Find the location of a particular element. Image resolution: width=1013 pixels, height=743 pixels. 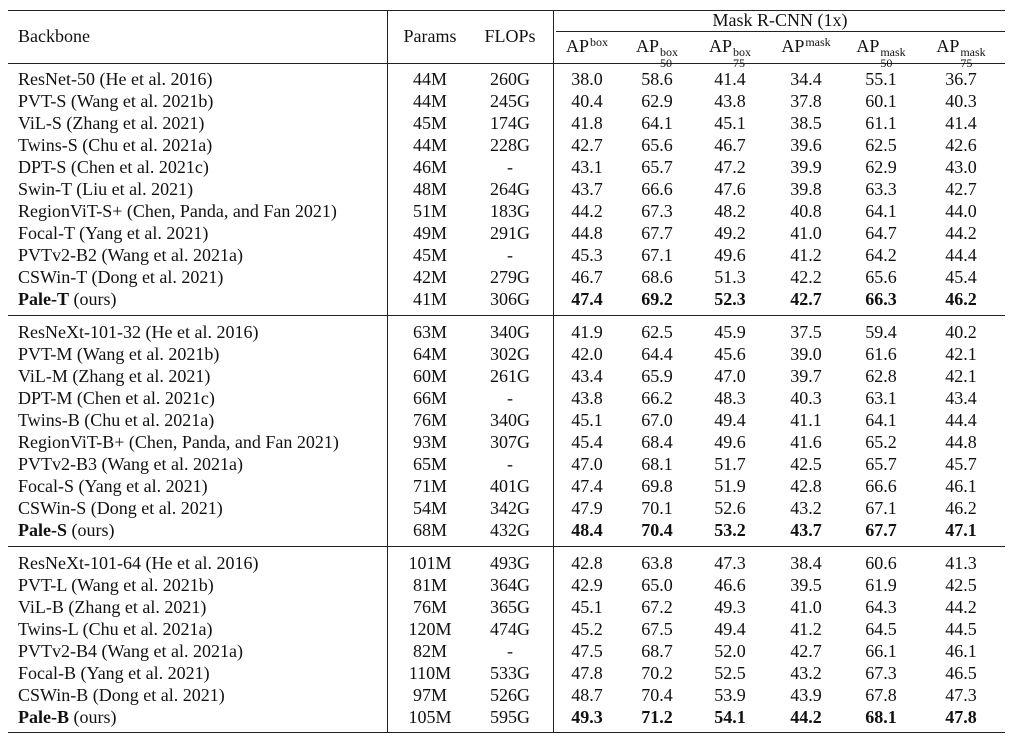

citation: (ours) is located at coordinates (95, 299).